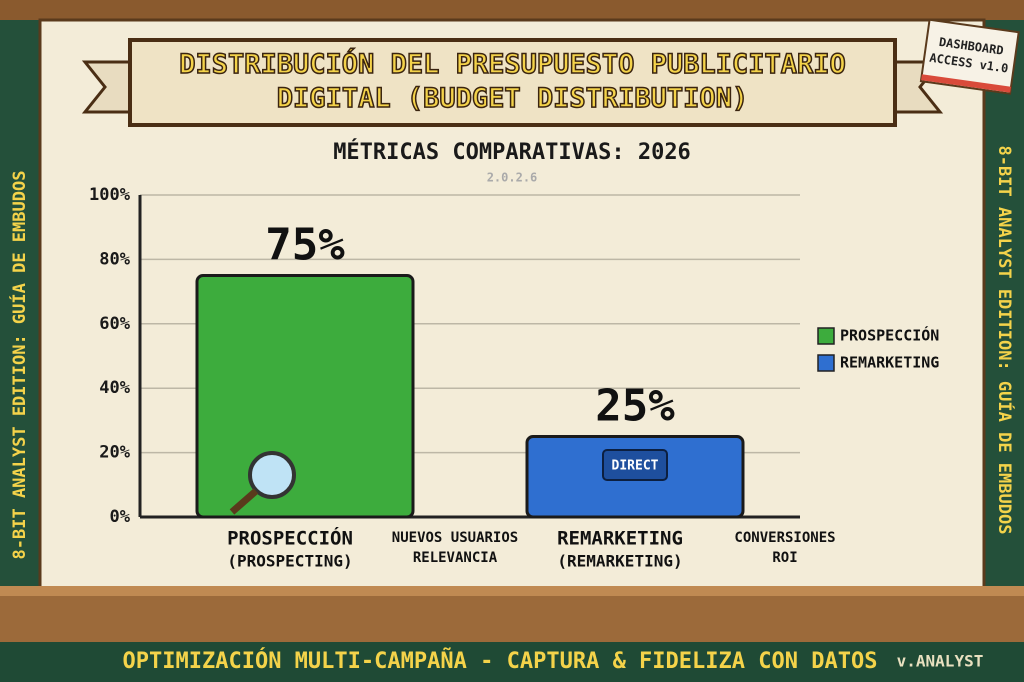 The image size is (1024, 682). What do you see at coordinates (512, 591) in the screenshot?
I see `shelf-edge` at bounding box center [512, 591].